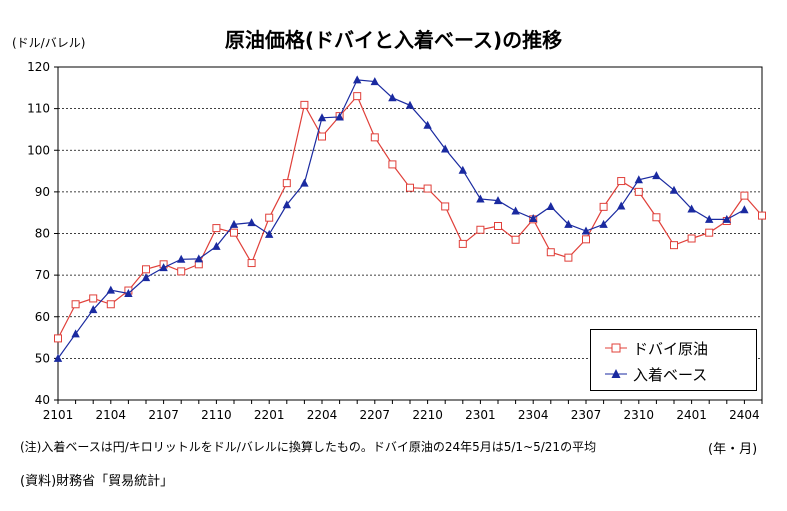 The image size is (787, 511). Describe the element at coordinates (111, 415) in the screenshot. I see `x-tick-label: 2104` at that location.